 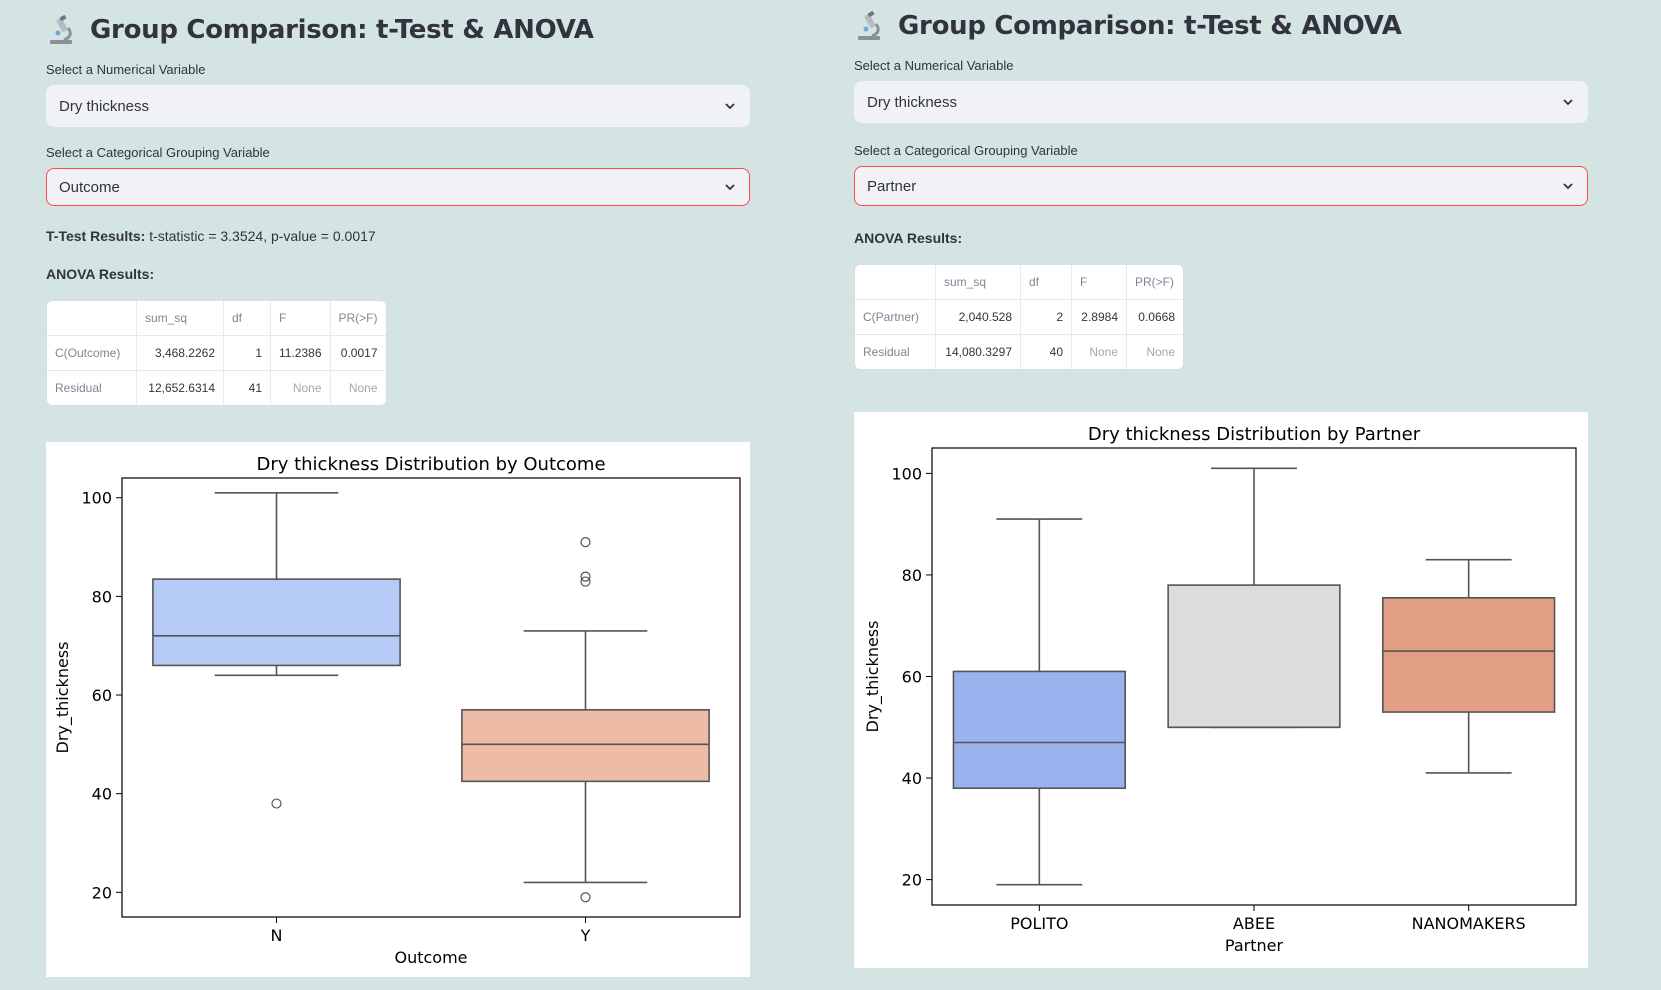 What do you see at coordinates (1254, 945) in the screenshot?
I see `x-axis-label: Partner` at bounding box center [1254, 945].